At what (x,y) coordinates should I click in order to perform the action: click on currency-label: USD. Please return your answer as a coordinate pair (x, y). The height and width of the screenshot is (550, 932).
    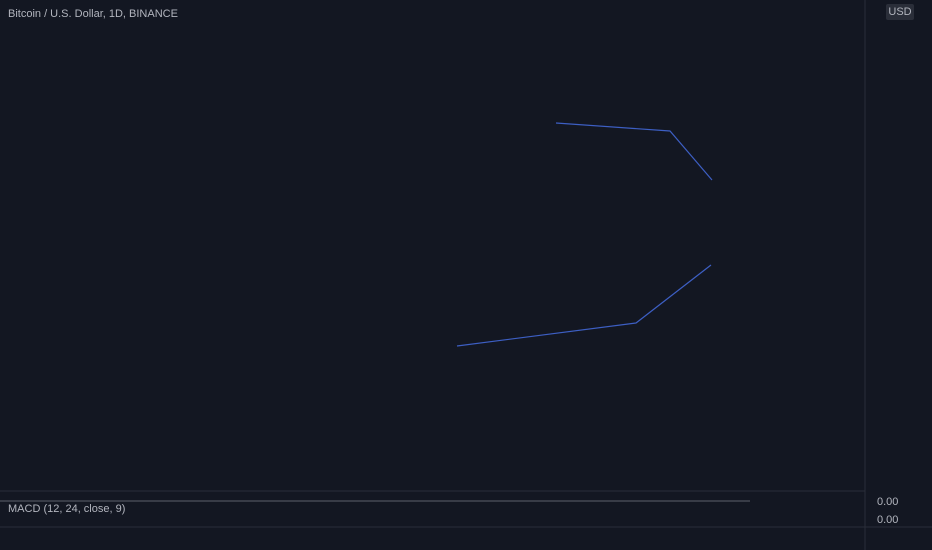
    Looking at the image, I should click on (899, 12).